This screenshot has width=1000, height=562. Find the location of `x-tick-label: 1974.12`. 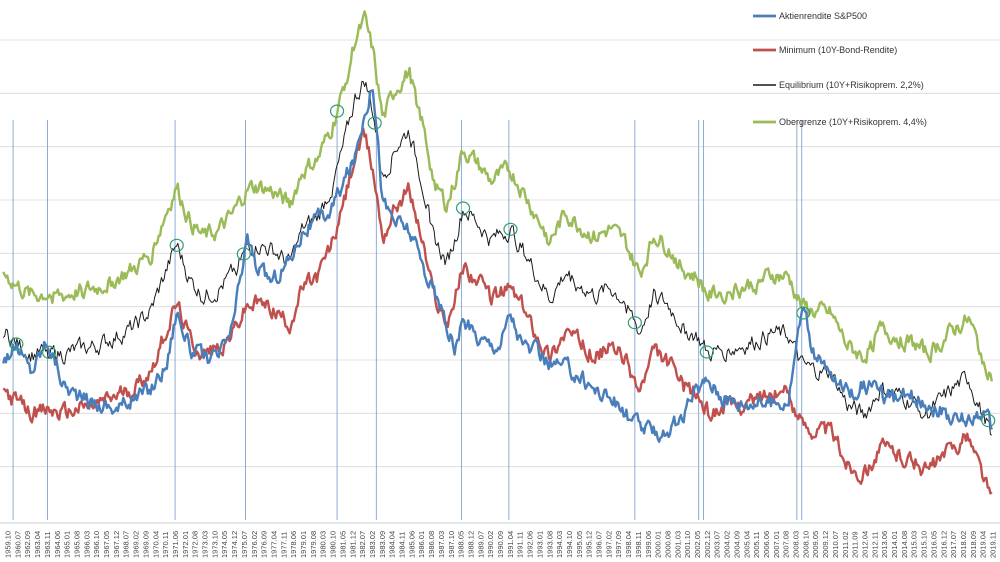

x-tick-label: 1974.12 is located at coordinates (234, 544).